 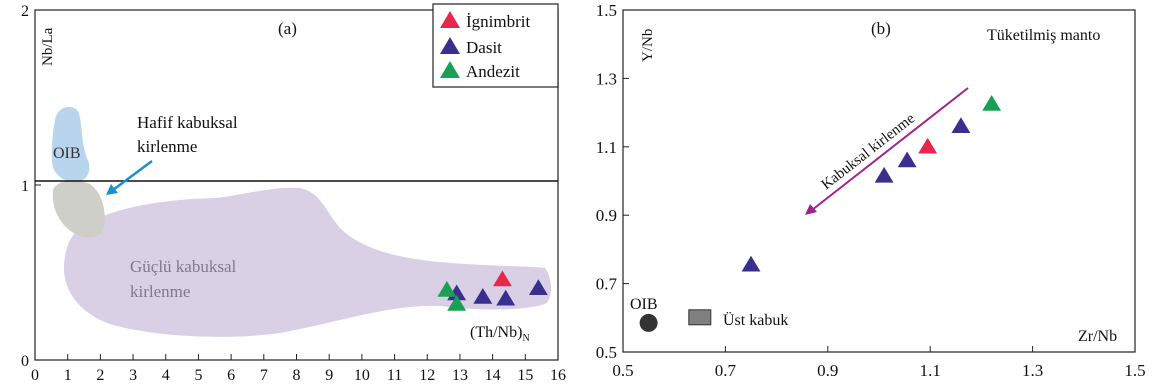 What do you see at coordinates (1134, 370) in the screenshot?
I see `x-tick-label: 1.5` at bounding box center [1134, 370].